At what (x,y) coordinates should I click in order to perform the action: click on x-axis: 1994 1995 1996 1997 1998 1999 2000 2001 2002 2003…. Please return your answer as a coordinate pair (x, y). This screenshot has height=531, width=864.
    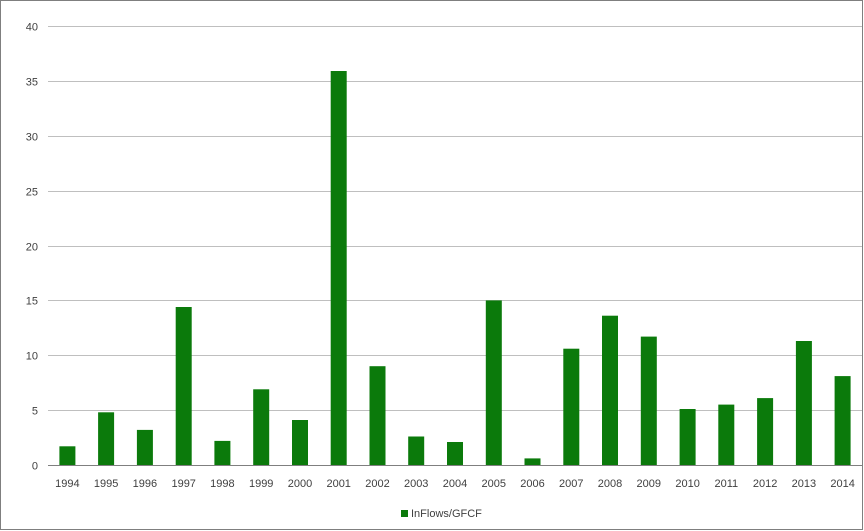
    Looking at the image, I should click on (455, 484).